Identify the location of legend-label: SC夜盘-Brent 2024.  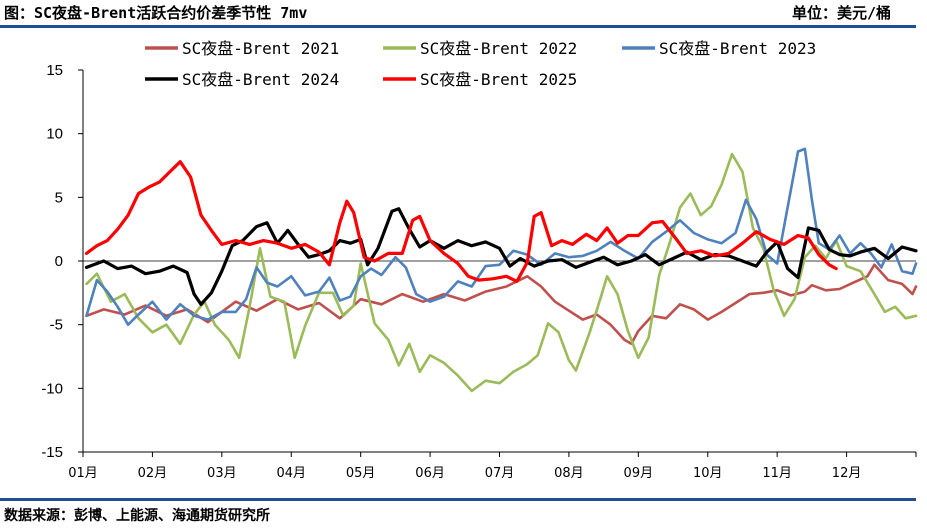
(260, 79).